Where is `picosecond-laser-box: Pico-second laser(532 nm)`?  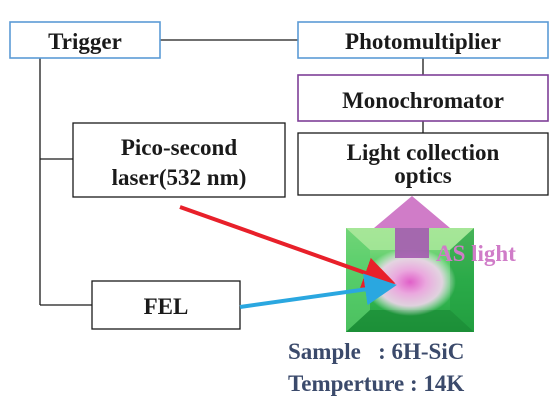
picosecond-laser-box: Pico-second laser(532 nm) is located at coordinates (179, 160).